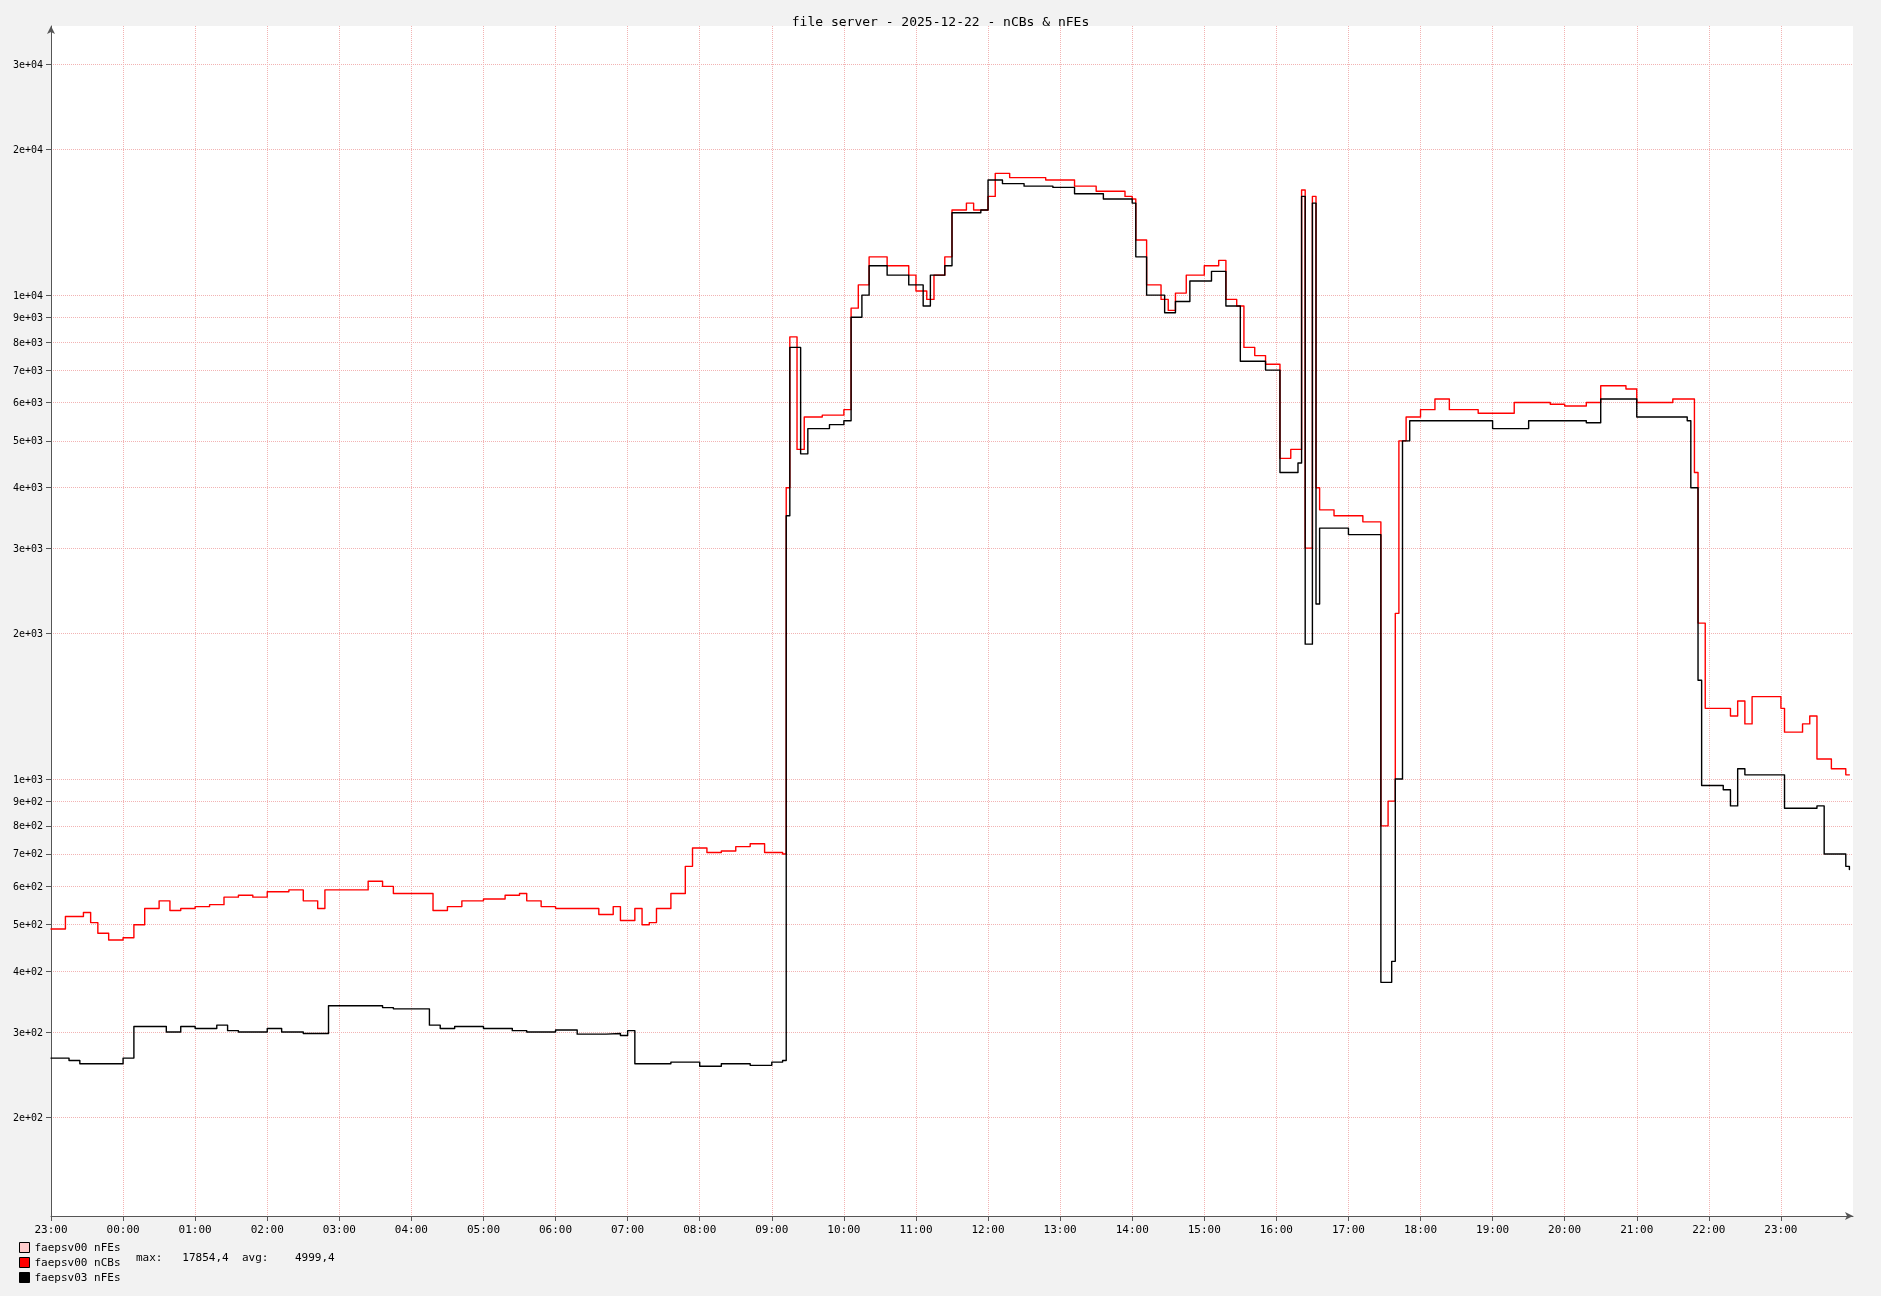  What do you see at coordinates (1276, 1229) in the screenshot?
I see `x-tick-label: 16:00` at bounding box center [1276, 1229].